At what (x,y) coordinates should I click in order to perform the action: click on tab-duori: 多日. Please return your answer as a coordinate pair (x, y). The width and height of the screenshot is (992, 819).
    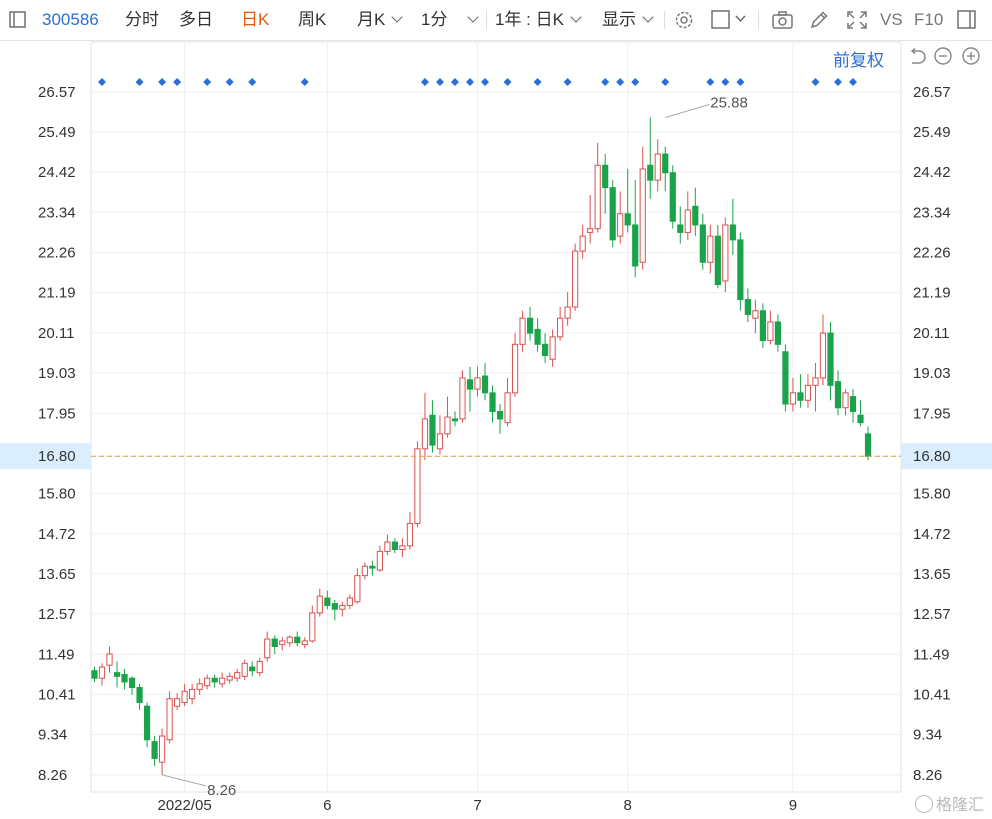
    Looking at the image, I should click on (196, 19).